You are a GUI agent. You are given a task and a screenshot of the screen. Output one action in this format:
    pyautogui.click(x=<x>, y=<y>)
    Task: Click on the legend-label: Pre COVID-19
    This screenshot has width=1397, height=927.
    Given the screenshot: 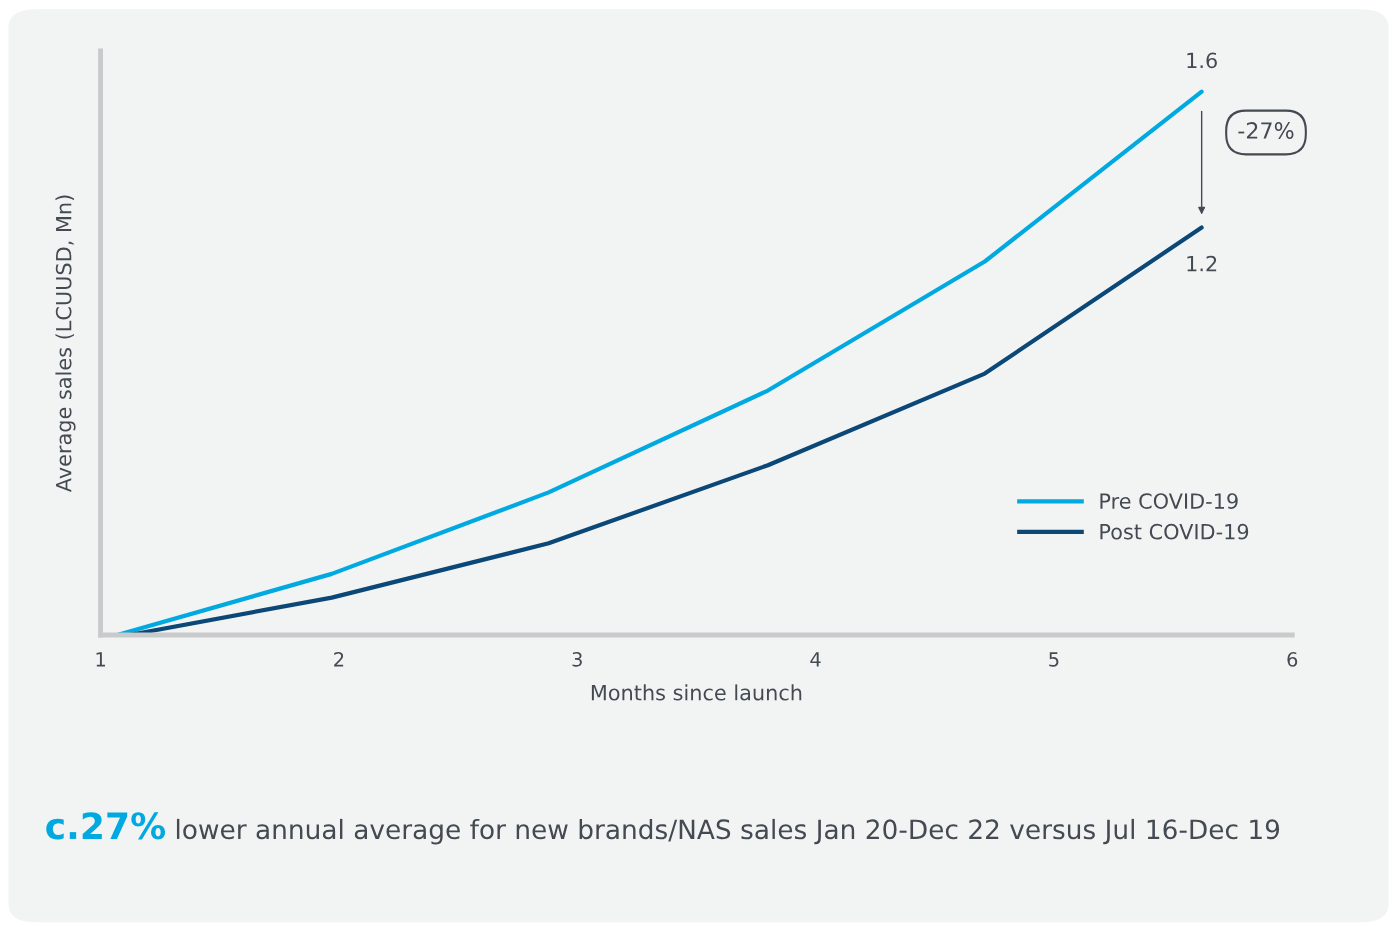 What is the action you would take?
    pyautogui.click(x=1169, y=501)
    